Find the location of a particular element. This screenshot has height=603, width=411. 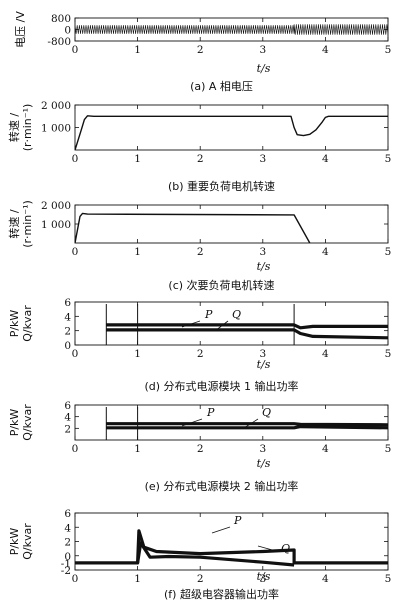

y-tick-label: -800 is located at coordinates (59, 42).